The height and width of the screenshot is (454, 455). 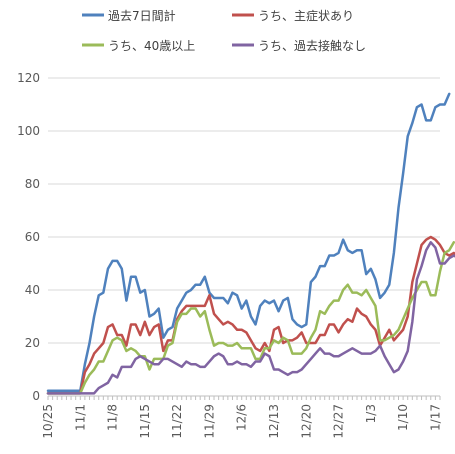 What do you see at coordinates (242, 417) in the screenshot?
I see `x-tick-label: 12/6` at bounding box center [242, 417].